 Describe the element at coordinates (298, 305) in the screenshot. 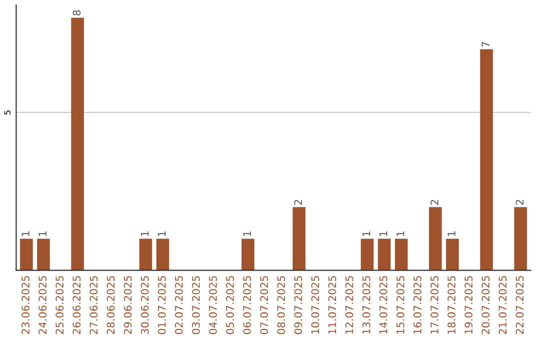

I see `x-tick-label: 09.07.2025` at that location.